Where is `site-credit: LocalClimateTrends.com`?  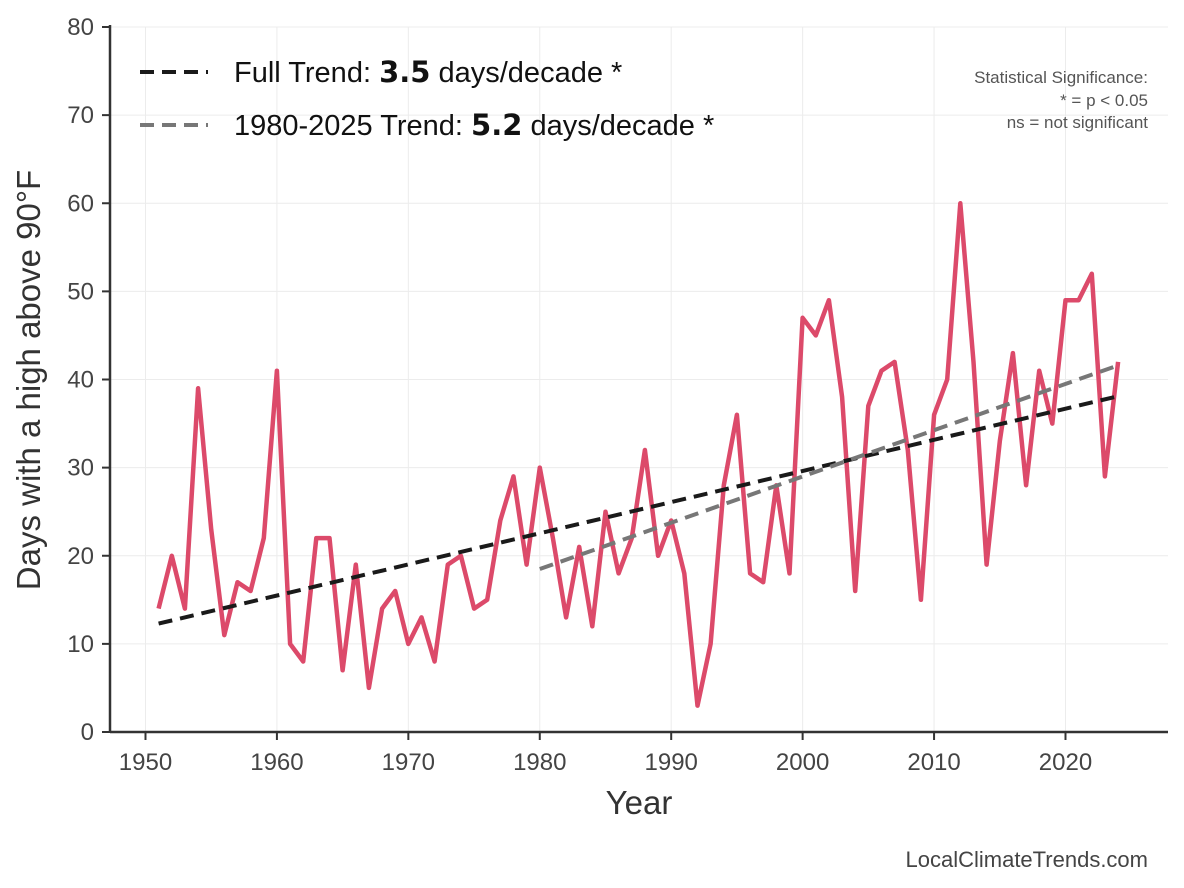
site-credit: LocalClimateTrends.com is located at coordinates (1027, 859).